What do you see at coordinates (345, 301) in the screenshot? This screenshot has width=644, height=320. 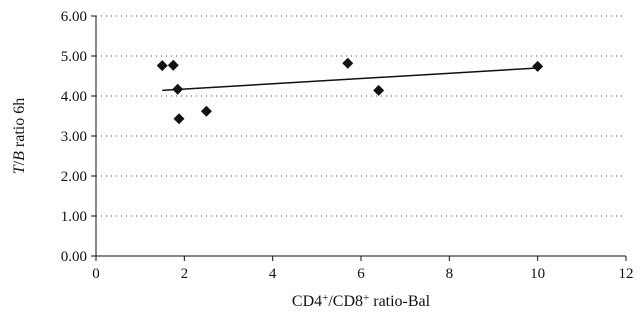 I see `label-part-2: /CD8` at bounding box center [345, 301].